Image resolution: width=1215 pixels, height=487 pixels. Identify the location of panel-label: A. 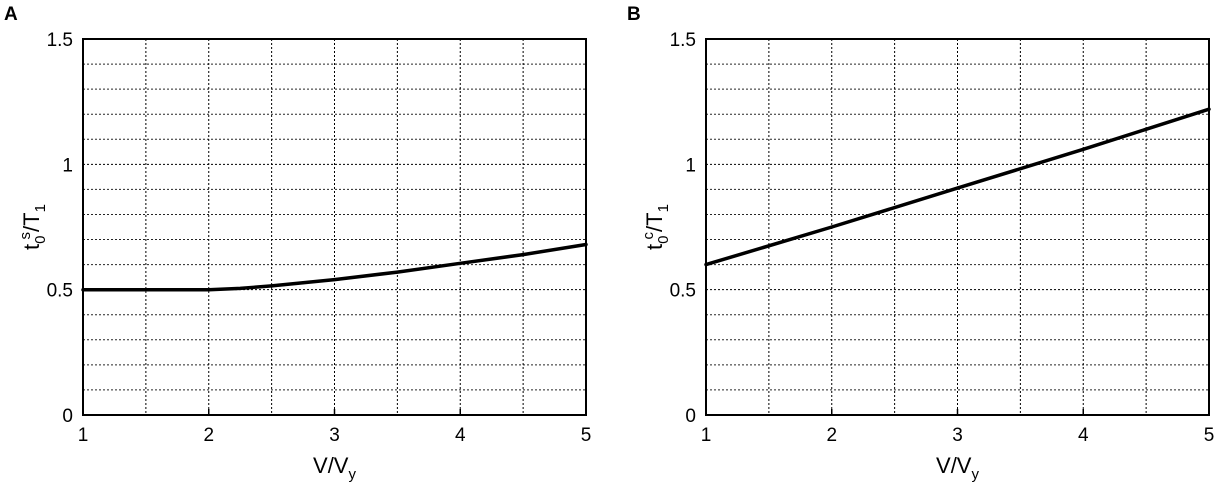
(11, 14).